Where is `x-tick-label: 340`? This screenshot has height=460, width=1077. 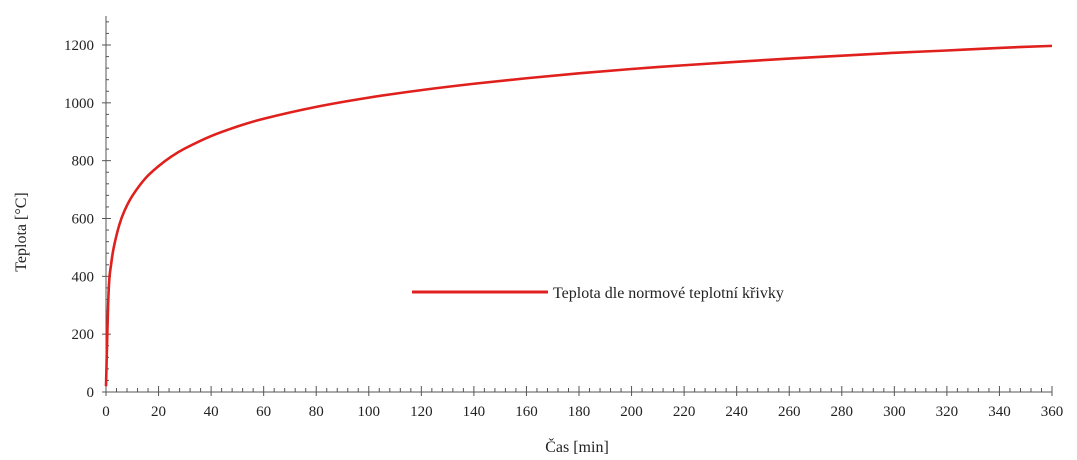 x-tick-label: 340 is located at coordinates (999, 412).